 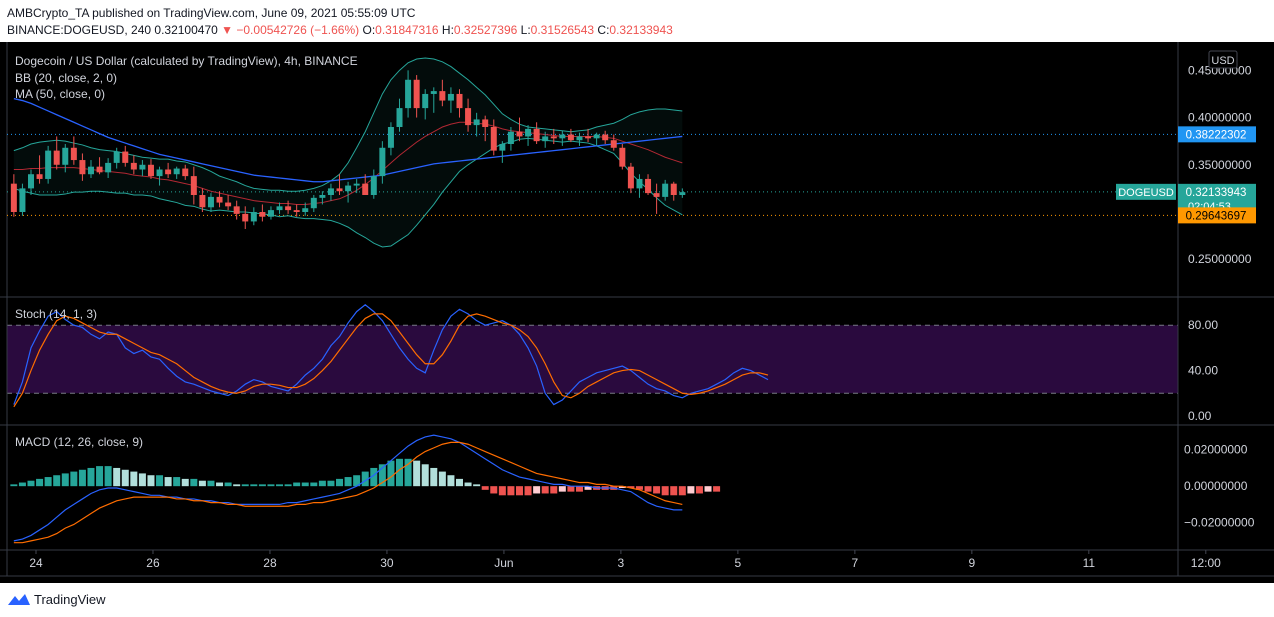 I want to click on macd-line, so click(x=348, y=488).